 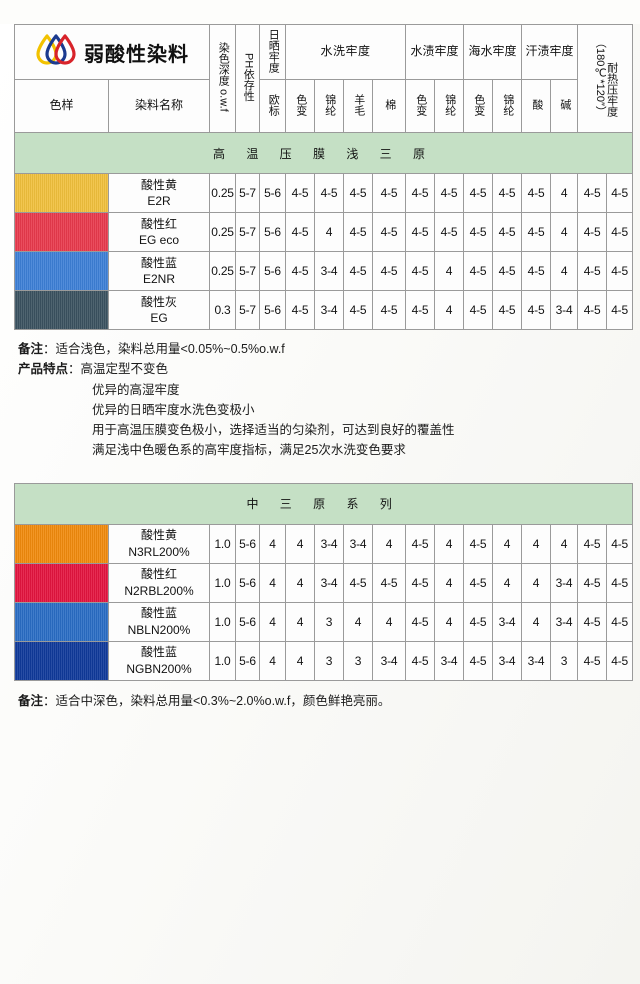 What do you see at coordinates (345, 52) in the screenshot?
I see `header-group-wash-fastness: 水洗牢度` at bounding box center [345, 52].